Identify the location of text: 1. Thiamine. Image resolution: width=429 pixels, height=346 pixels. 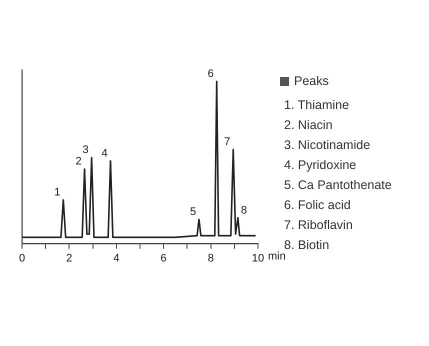
(317, 106).